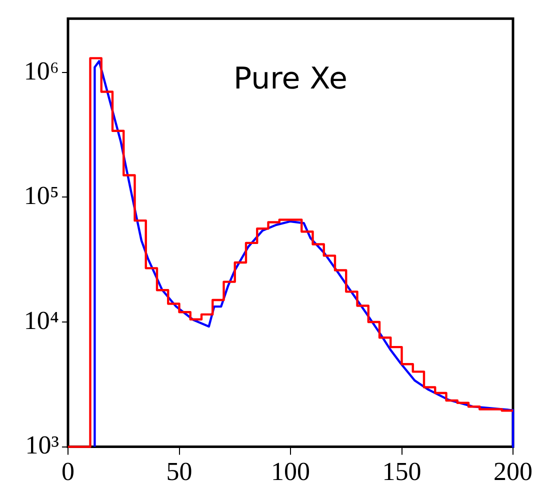 This screenshot has height=492, width=541. I want to click on x-tick-label: 50, so click(179, 471).